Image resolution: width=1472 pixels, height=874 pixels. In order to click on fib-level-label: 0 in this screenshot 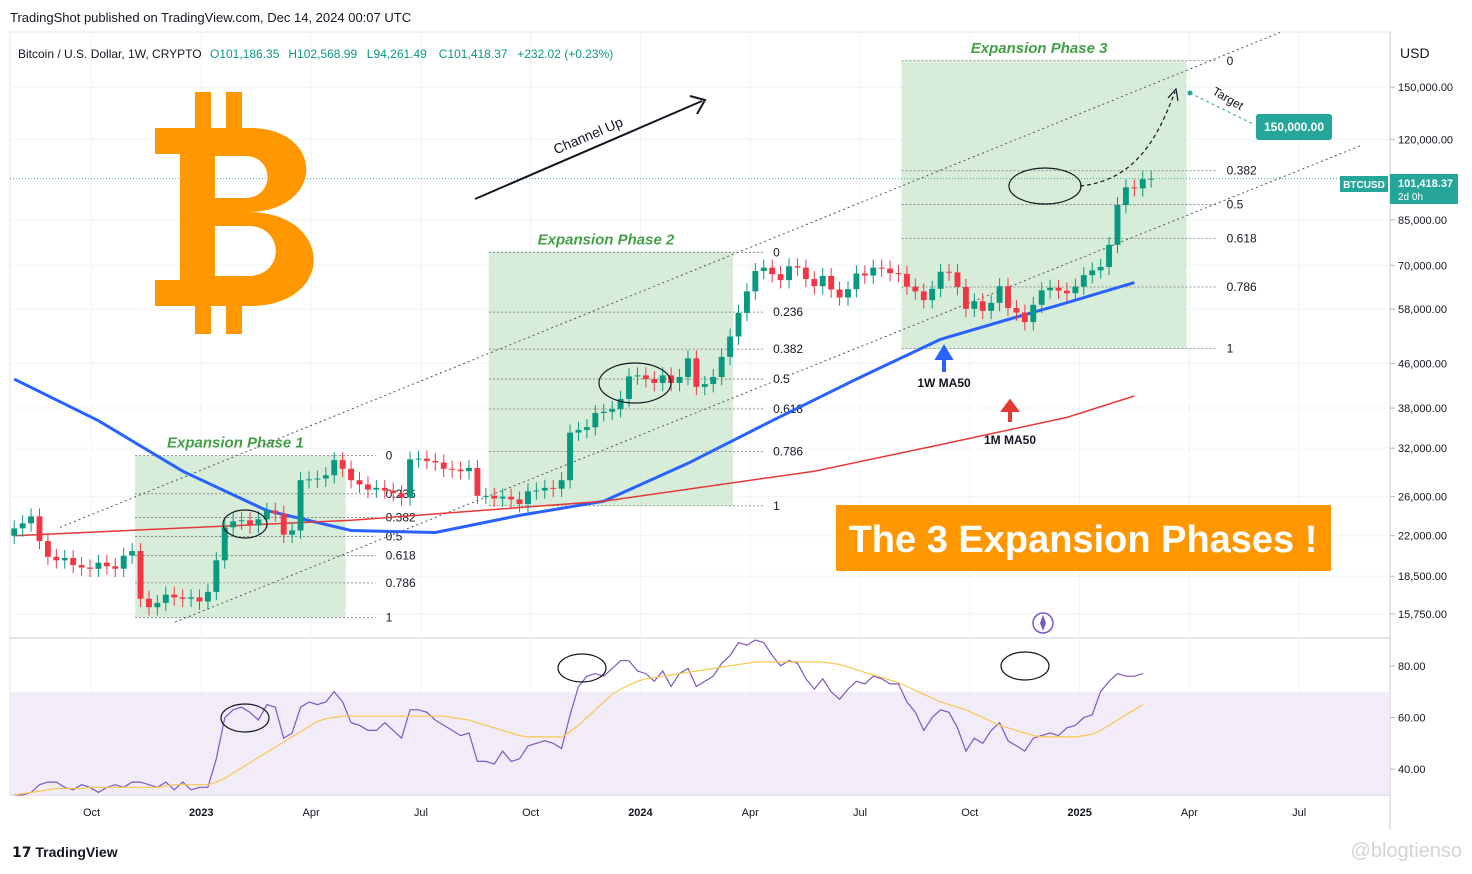, I will do `click(389, 456)`.